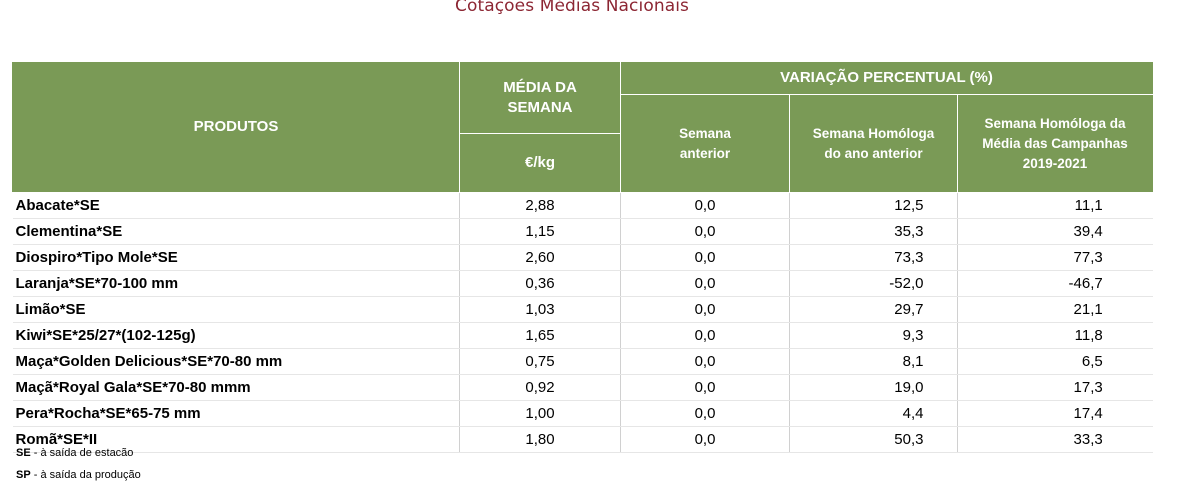 The width and height of the screenshot is (1178, 485). I want to click on table-row: Diospiro*Tipo Mole*SE 2,60 0,0 73,3 77,3, so click(582, 257).